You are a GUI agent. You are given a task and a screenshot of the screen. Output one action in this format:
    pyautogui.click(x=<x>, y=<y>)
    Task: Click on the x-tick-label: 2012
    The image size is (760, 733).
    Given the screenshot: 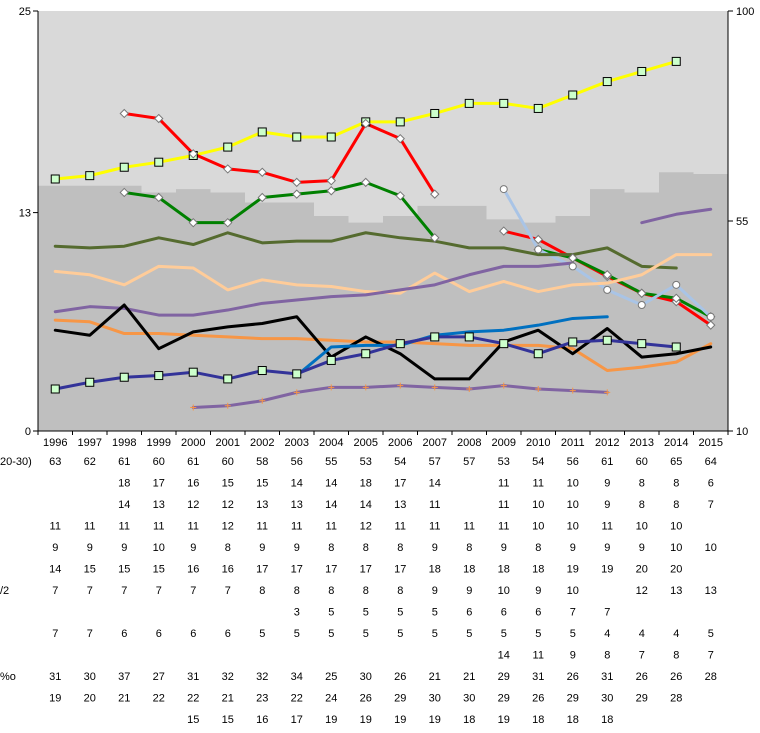 What is the action you would take?
    pyautogui.click(x=607, y=443)
    